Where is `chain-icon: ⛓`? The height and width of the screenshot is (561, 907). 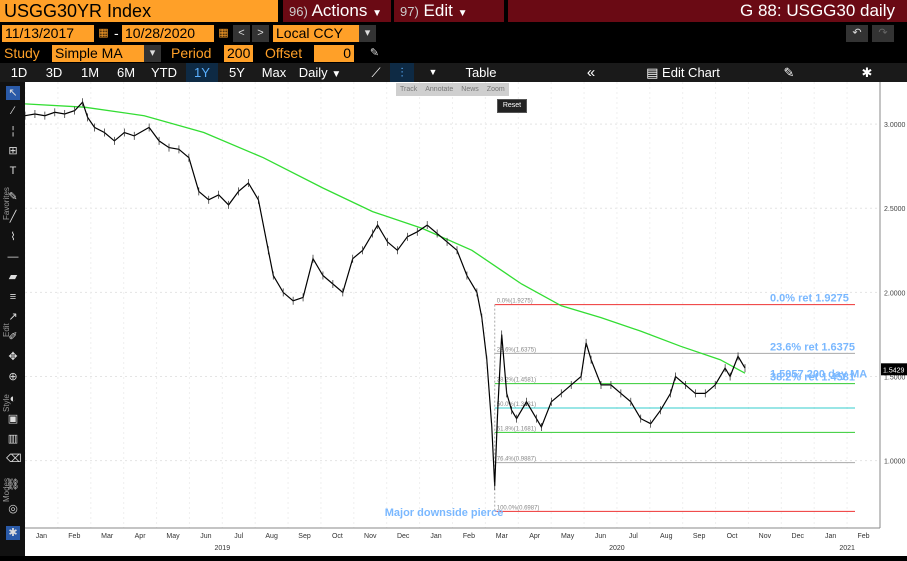
chain-icon: ⛓ is located at coordinates (13, 485).